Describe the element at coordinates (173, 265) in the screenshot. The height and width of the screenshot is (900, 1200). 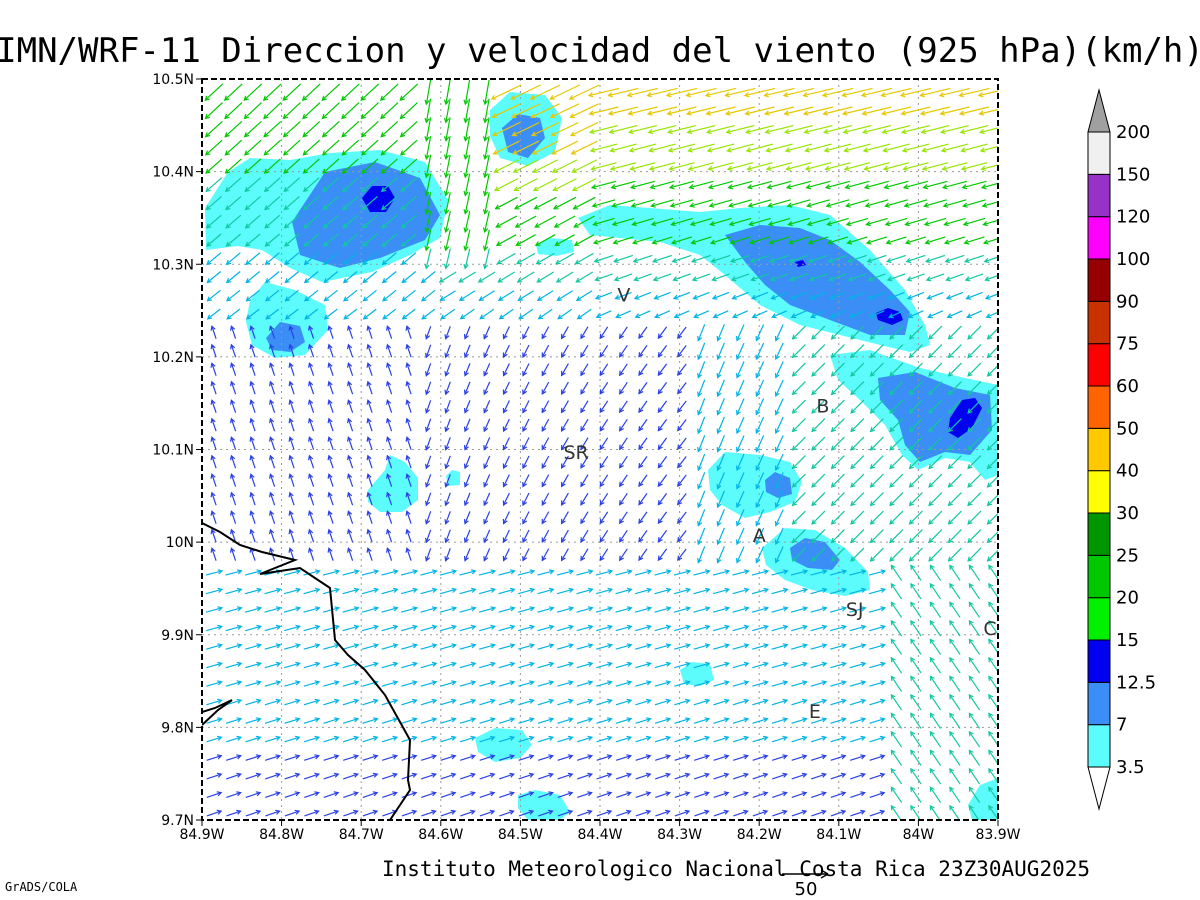
I see `y-tick-label: 10.3N` at that location.